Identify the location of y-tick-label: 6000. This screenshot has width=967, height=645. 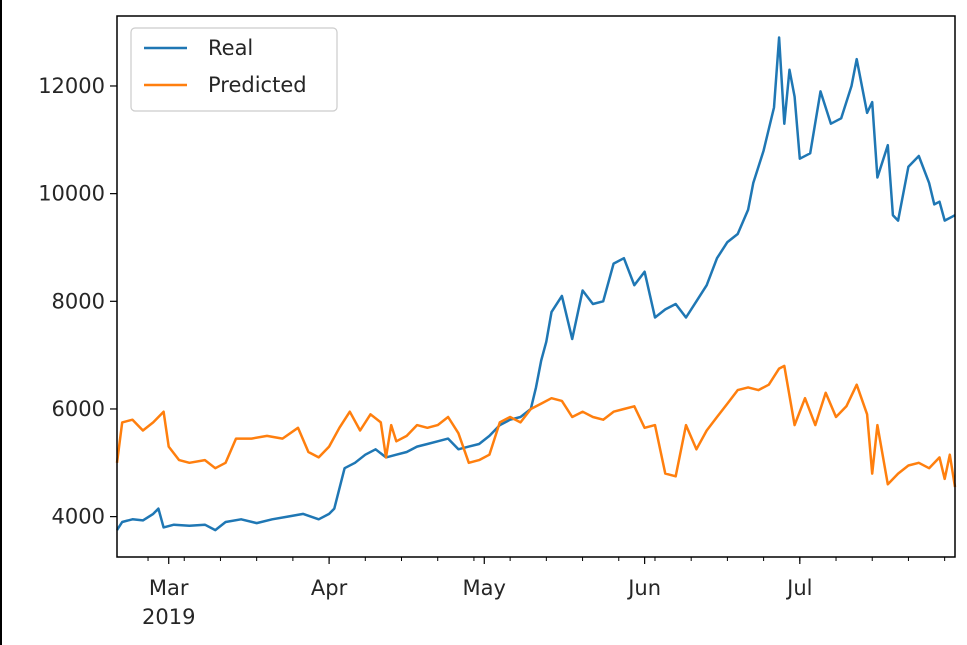
(78, 409).